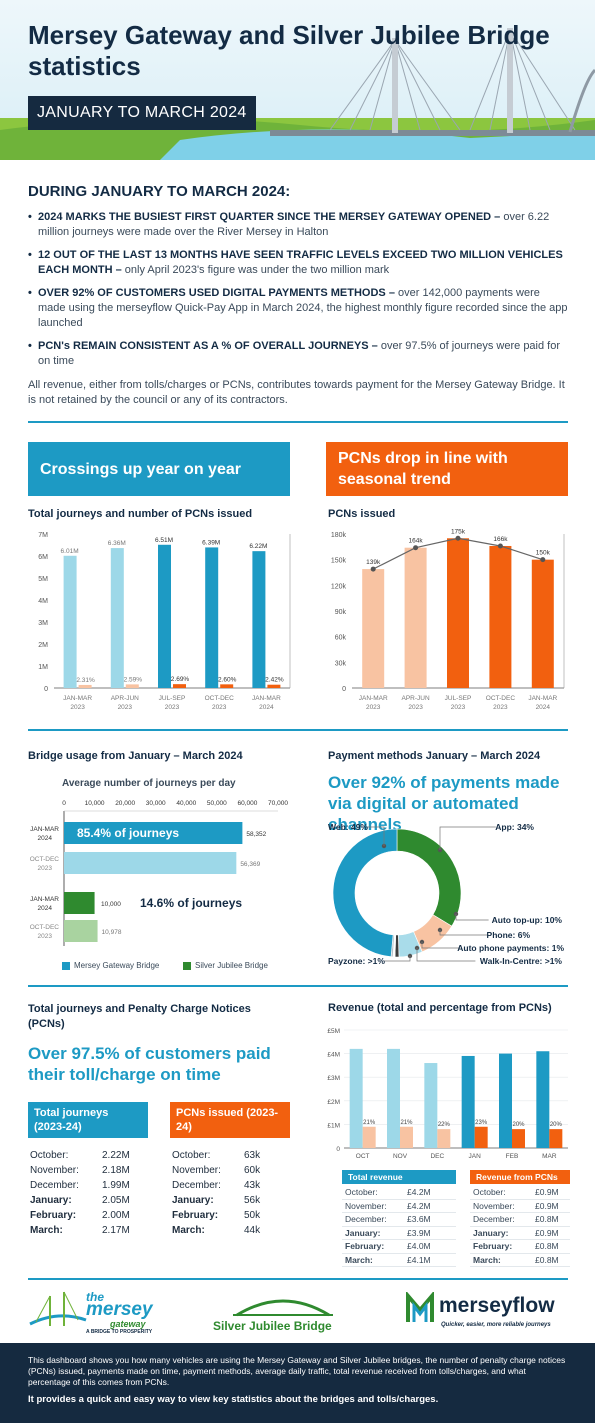 Image resolution: width=595 pixels, height=1423 pixels. I want to click on sjb-logo: Silver Jubilee Bridge, so click(285, 1313).